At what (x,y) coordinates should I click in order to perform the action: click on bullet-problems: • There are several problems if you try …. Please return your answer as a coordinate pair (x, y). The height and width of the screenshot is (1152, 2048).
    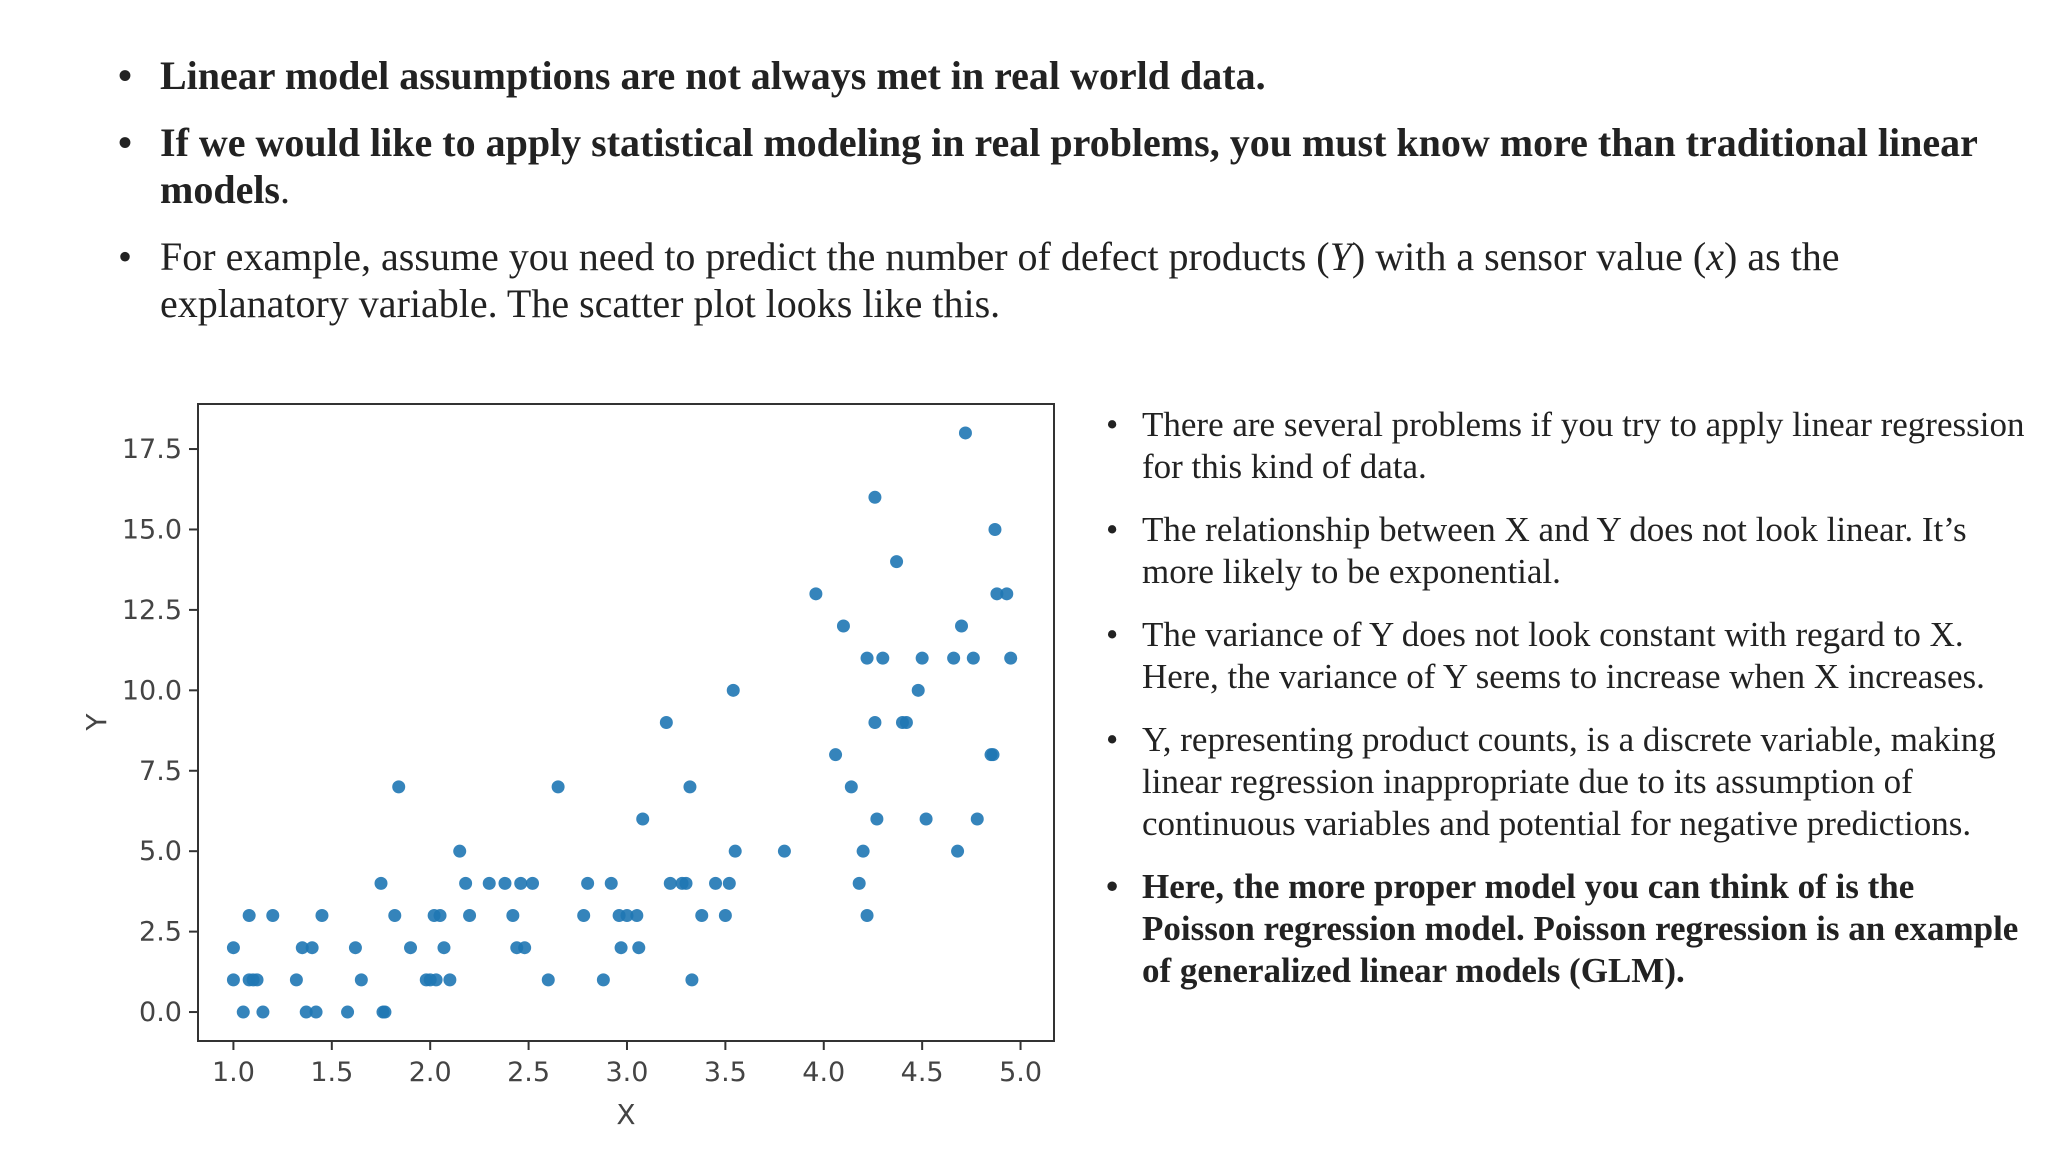
    Looking at the image, I should click on (1566, 446).